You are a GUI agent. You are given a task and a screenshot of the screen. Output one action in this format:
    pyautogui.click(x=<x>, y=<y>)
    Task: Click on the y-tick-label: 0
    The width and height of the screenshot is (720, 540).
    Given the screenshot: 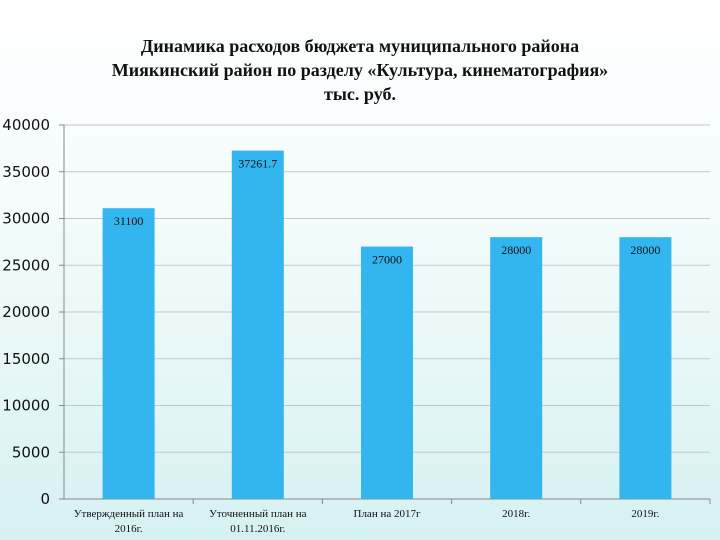 What is the action you would take?
    pyautogui.click(x=45, y=499)
    